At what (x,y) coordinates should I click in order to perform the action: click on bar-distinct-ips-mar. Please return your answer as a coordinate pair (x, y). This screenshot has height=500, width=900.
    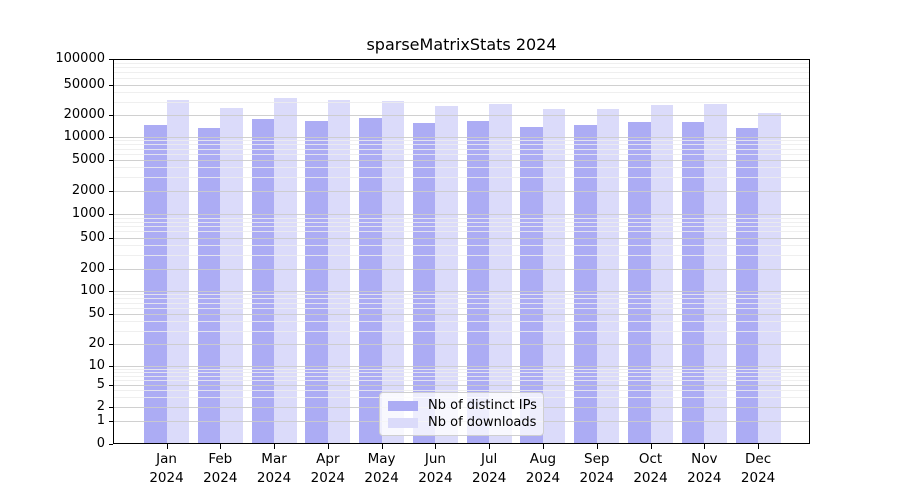
    Looking at the image, I should click on (263, 281).